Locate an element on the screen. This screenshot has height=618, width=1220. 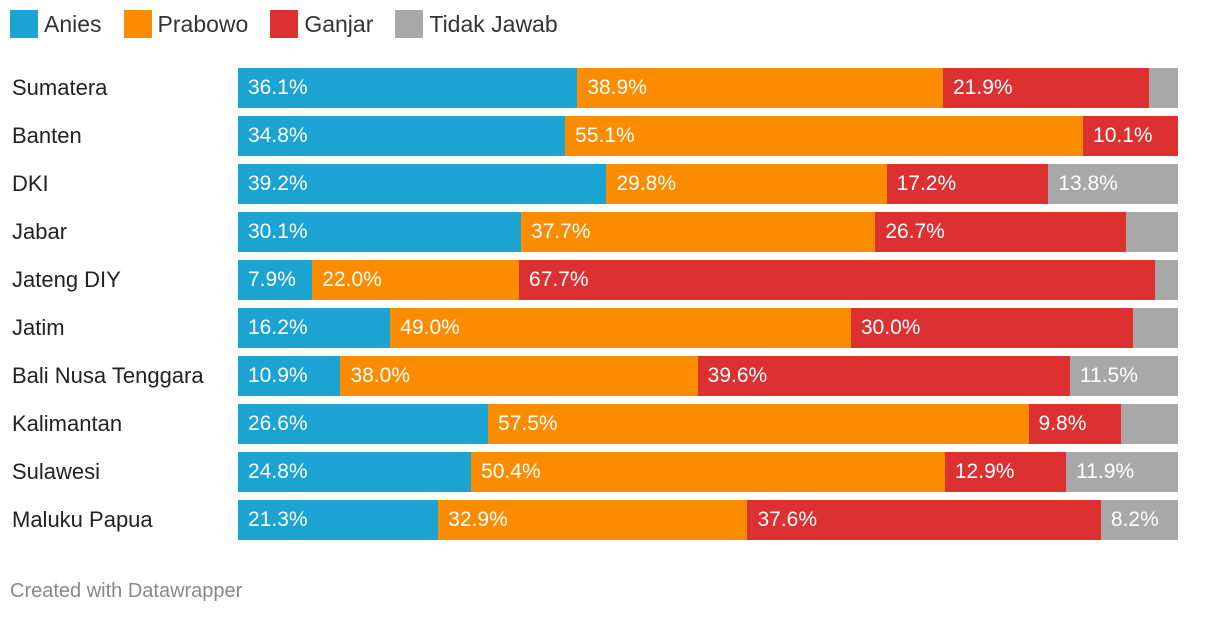
bar-segment: 13.8% is located at coordinates (1113, 184).